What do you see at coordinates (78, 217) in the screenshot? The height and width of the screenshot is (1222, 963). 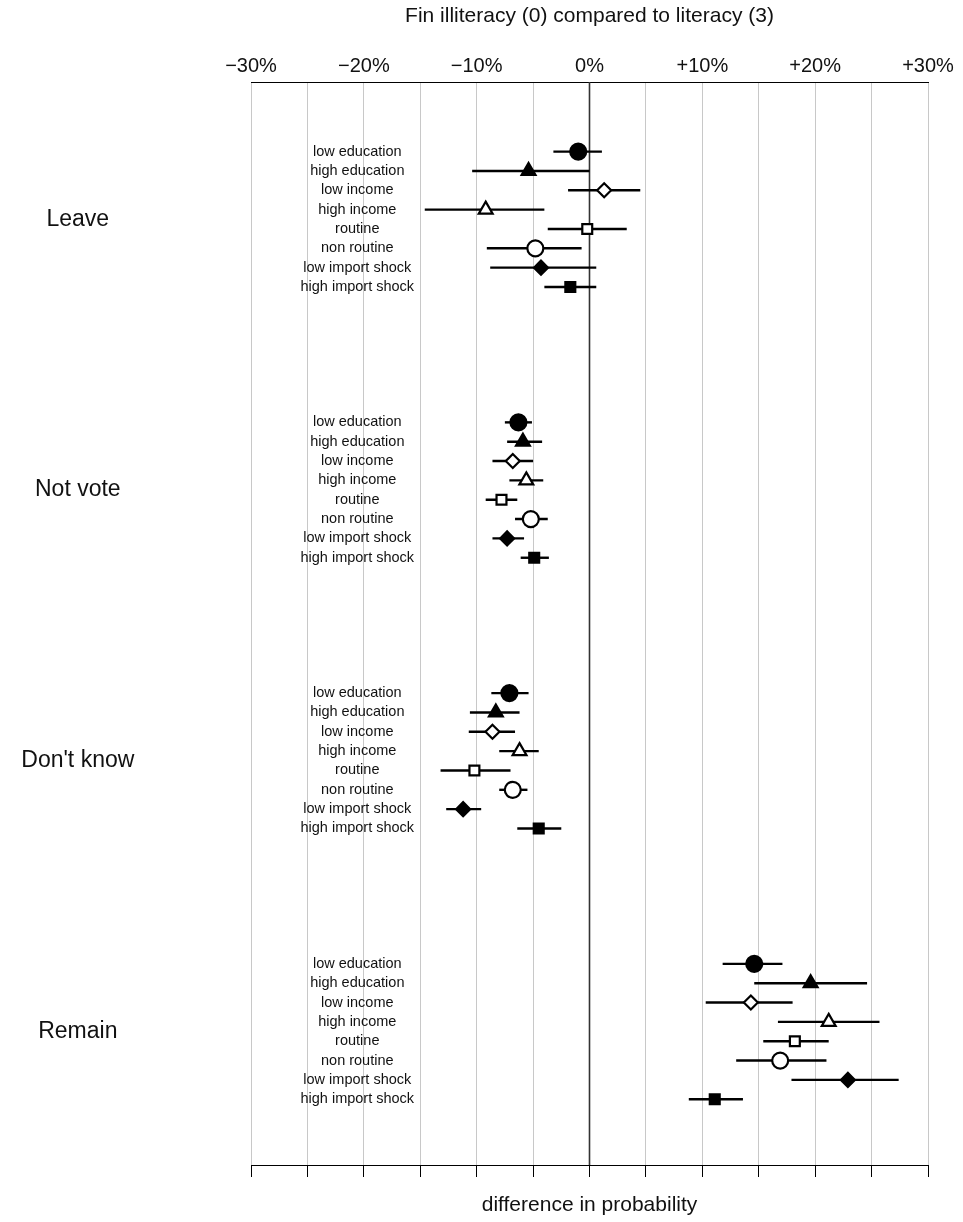 I see `text: Leave` at bounding box center [78, 217].